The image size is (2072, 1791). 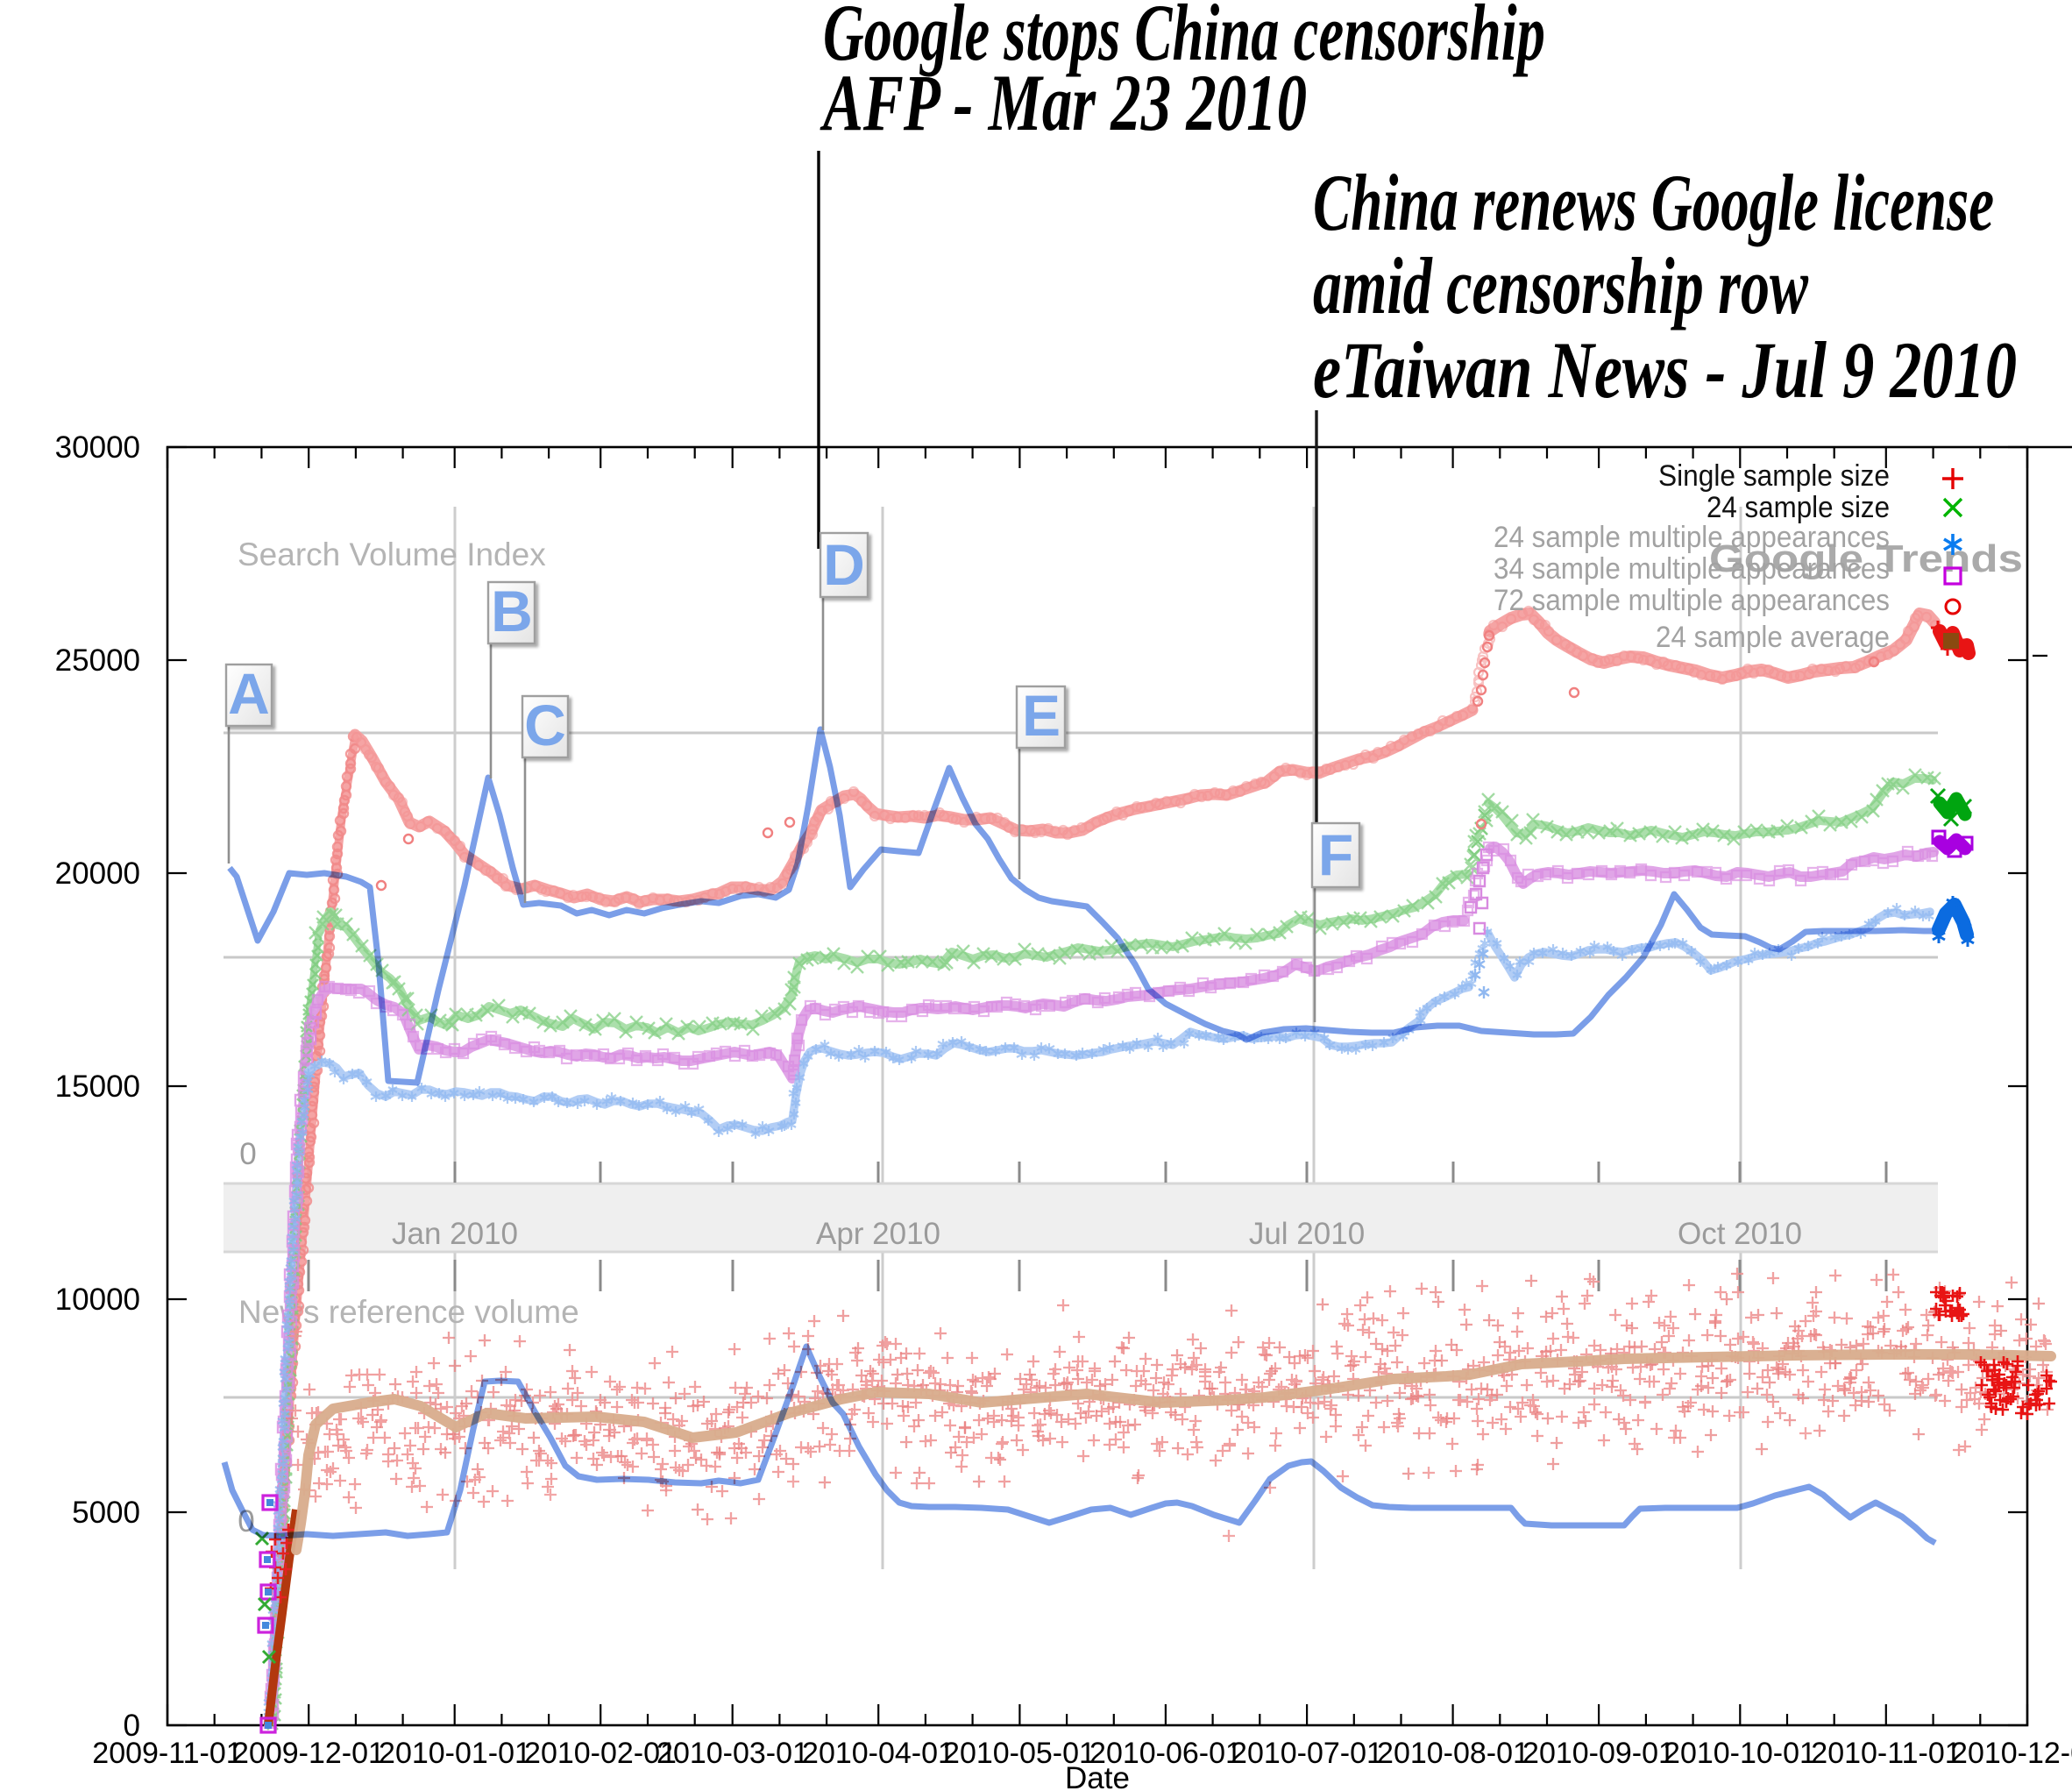 What do you see at coordinates (878, 1234) in the screenshot?
I see `svg-text: Apr 2010` at bounding box center [878, 1234].